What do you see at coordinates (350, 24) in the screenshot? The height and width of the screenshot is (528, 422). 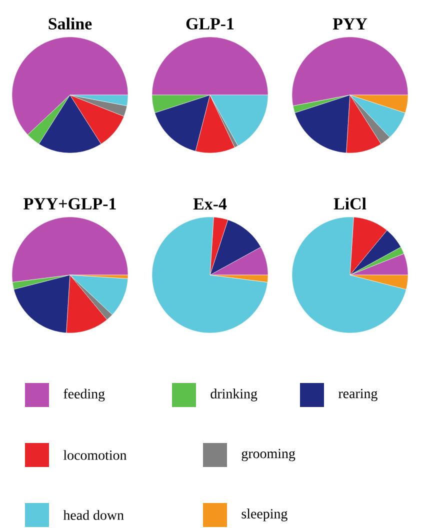 I see `chart-title: PYY` at bounding box center [350, 24].